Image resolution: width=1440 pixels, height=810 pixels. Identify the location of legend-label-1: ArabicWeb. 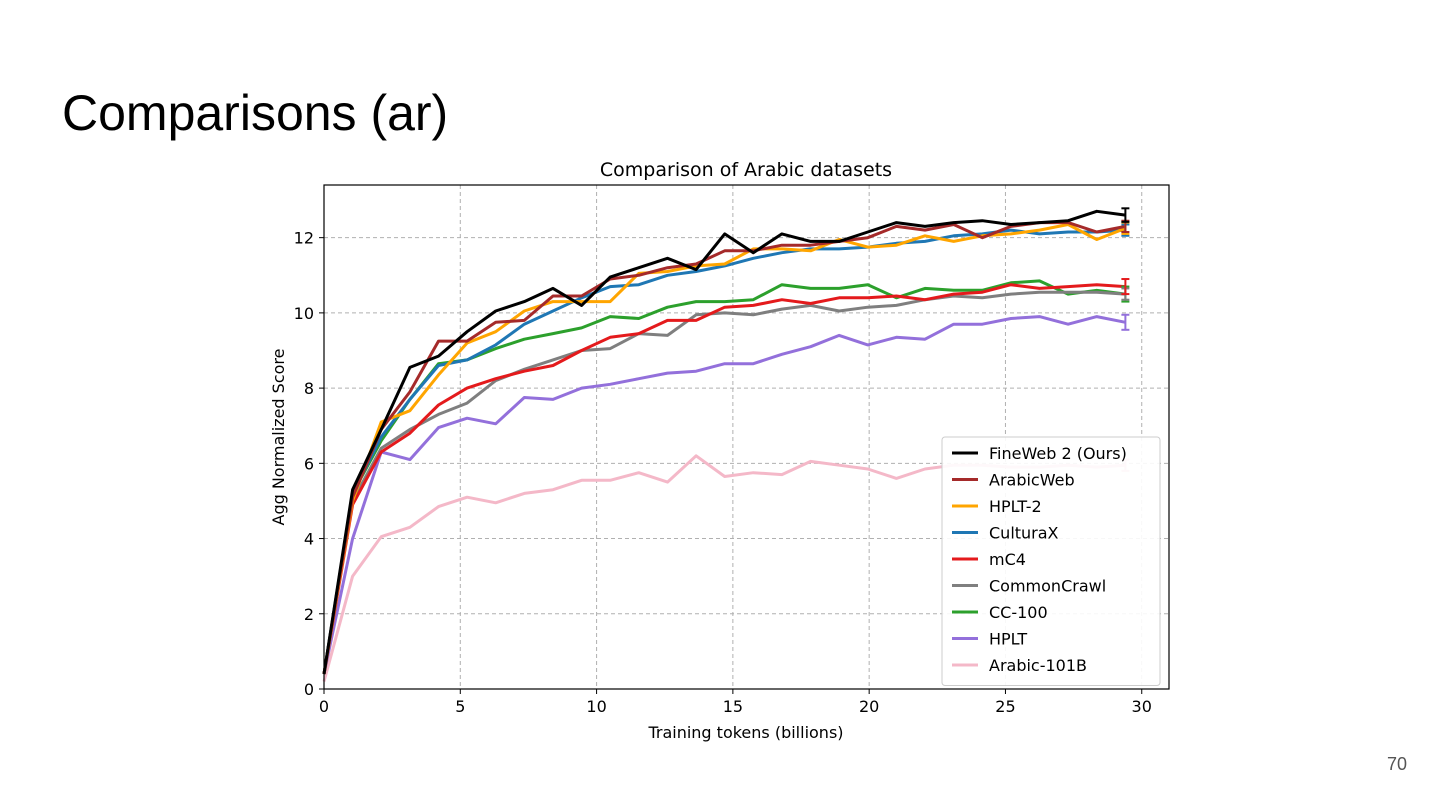
(1032, 480).